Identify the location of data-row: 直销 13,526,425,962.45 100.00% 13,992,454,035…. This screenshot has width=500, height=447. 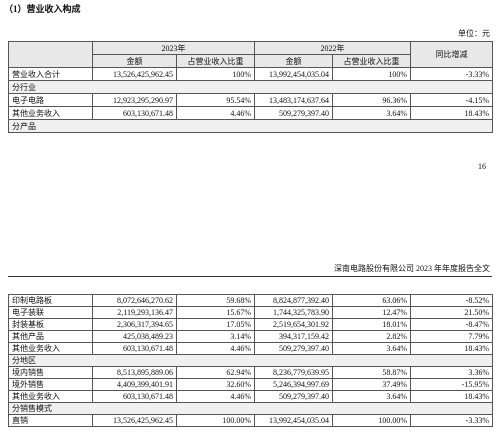
(250, 420).